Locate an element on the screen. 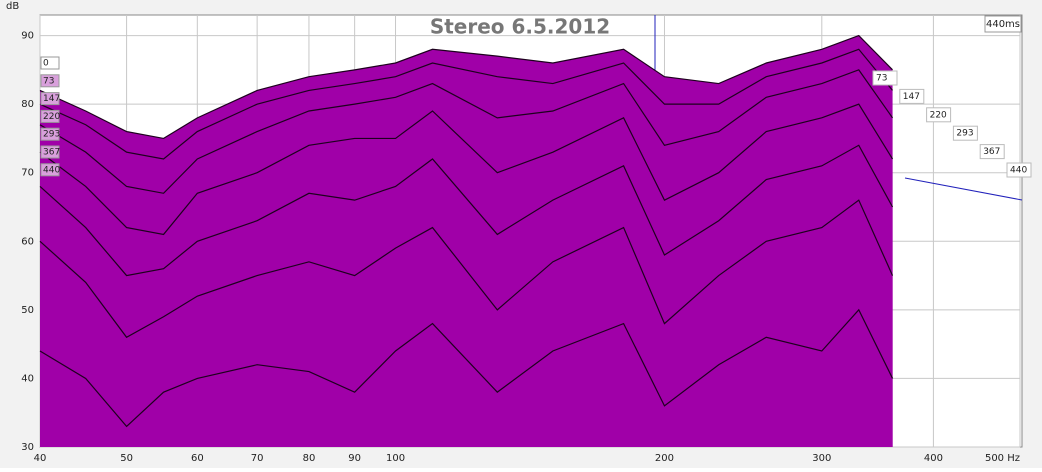 This screenshot has width=1042, height=472. y-tick-label: 30 is located at coordinates (27, 447).